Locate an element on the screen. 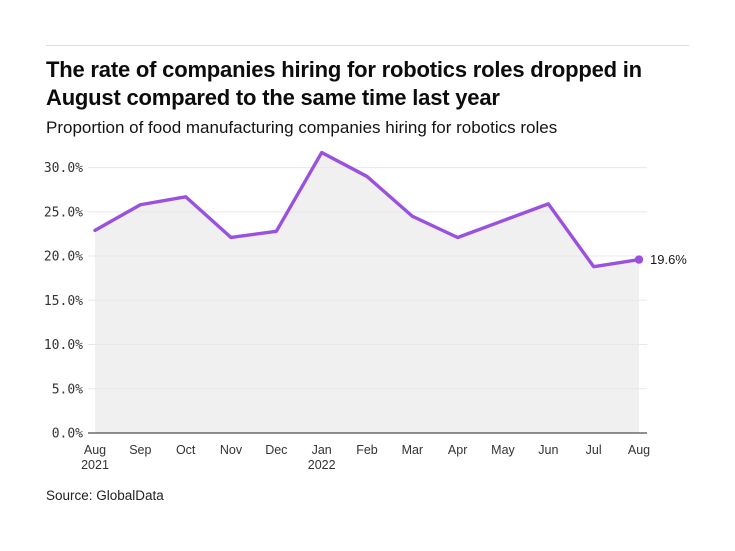  y-tick-label: 0.0% is located at coordinates (67, 434).